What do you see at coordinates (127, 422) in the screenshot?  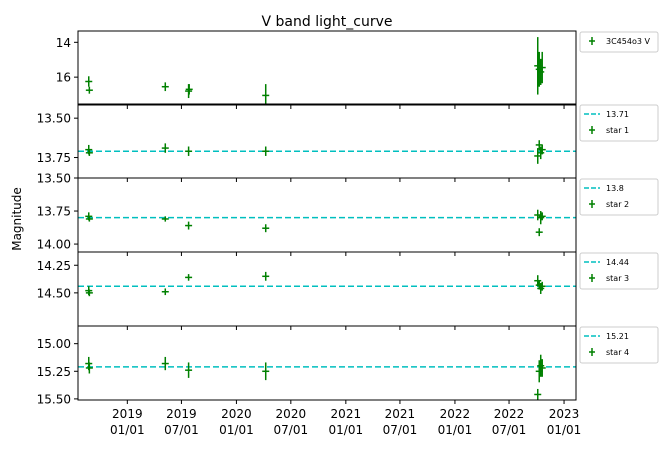 I see `x-tick-label: 2019 01/01` at bounding box center [127, 422].